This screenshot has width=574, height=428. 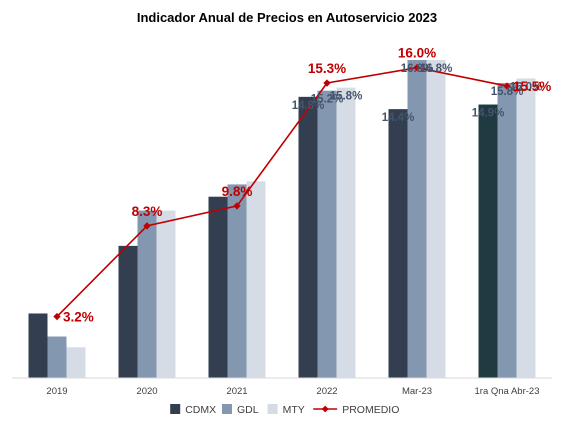 What do you see at coordinates (308, 106) in the screenshot?
I see `data-label-cdmx-2022: 14.8%` at bounding box center [308, 106].